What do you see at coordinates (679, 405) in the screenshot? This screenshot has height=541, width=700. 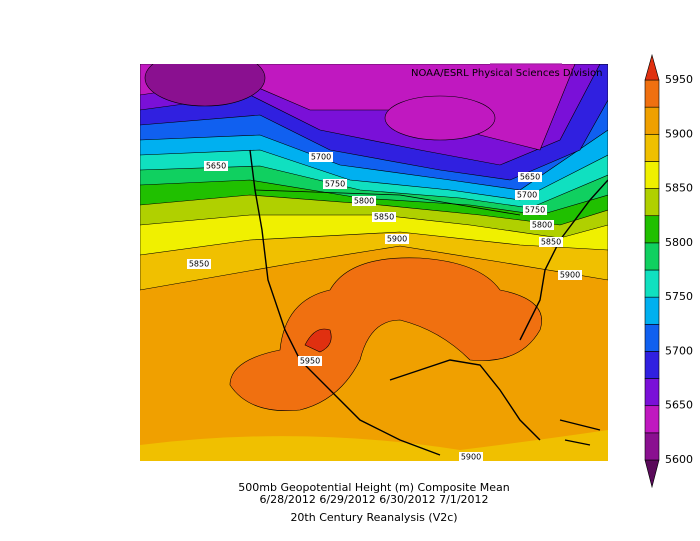 I see `colorbar-tick-label: 5650` at bounding box center [679, 405].